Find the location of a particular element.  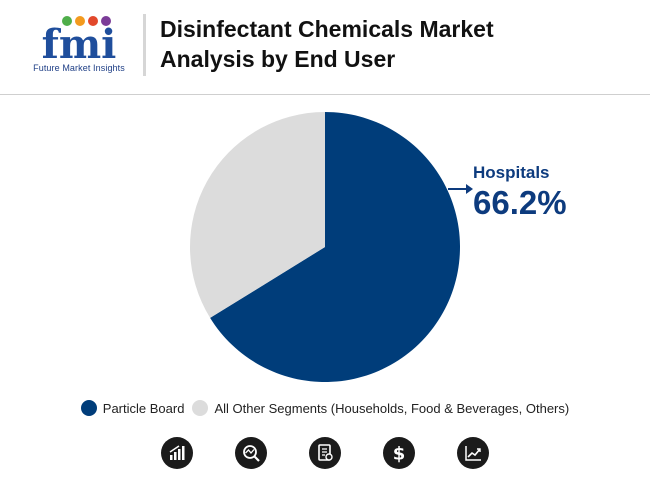

trend-chart-icon is located at coordinates (473, 453).